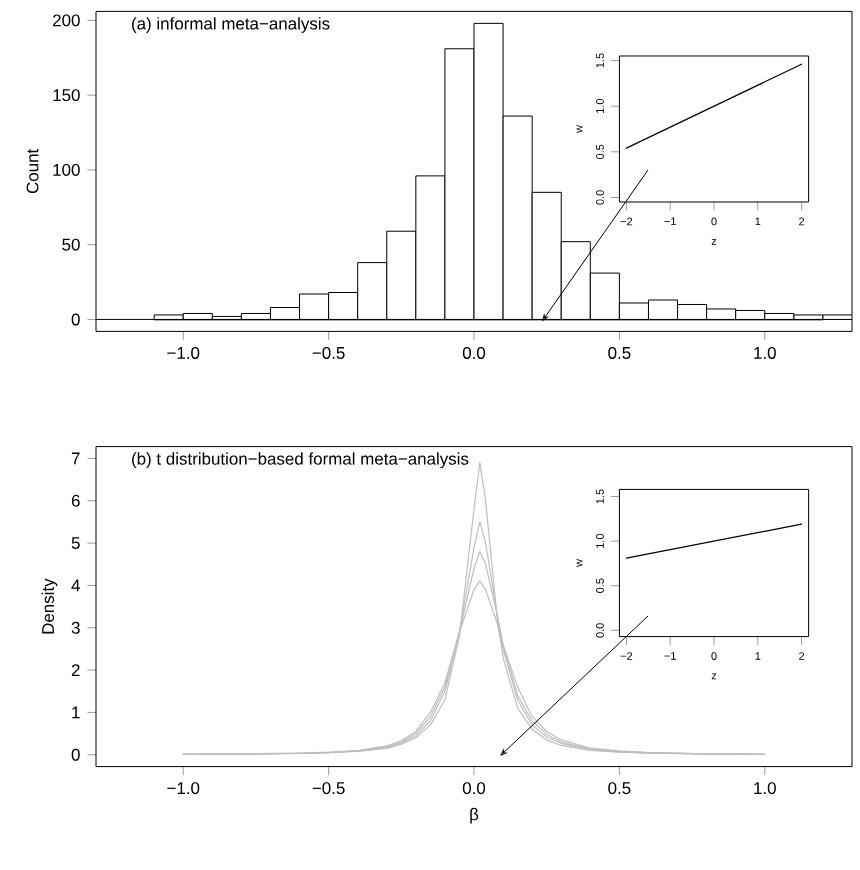 Image resolution: width=860 pixels, height=870 pixels. Describe the element at coordinates (66, 20) in the screenshot. I see `y-tick-label: 200` at that location.